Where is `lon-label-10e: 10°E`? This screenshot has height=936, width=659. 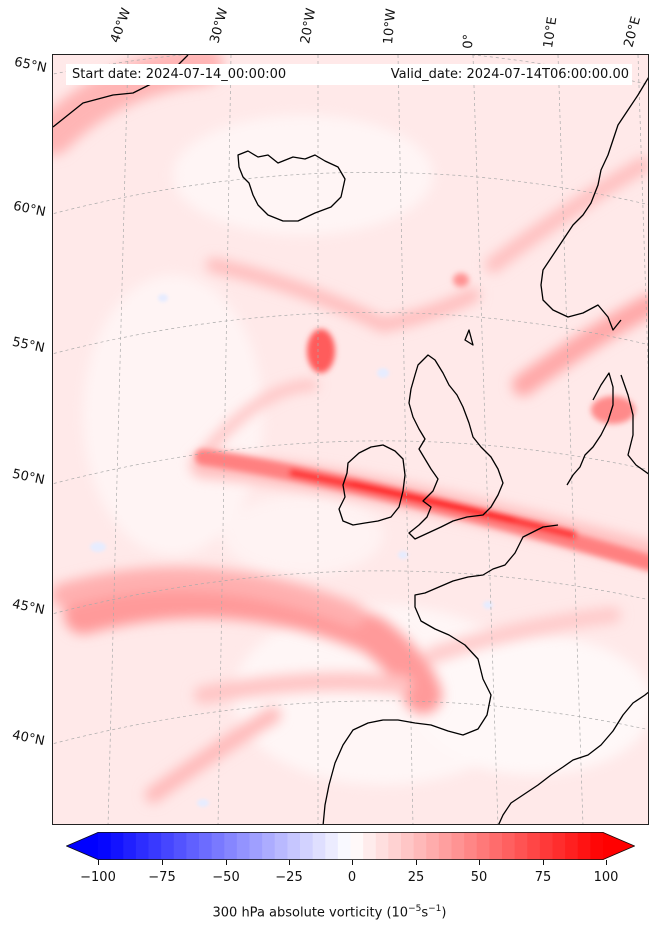 lon-label-10e: 10°E is located at coordinates (551, 32).